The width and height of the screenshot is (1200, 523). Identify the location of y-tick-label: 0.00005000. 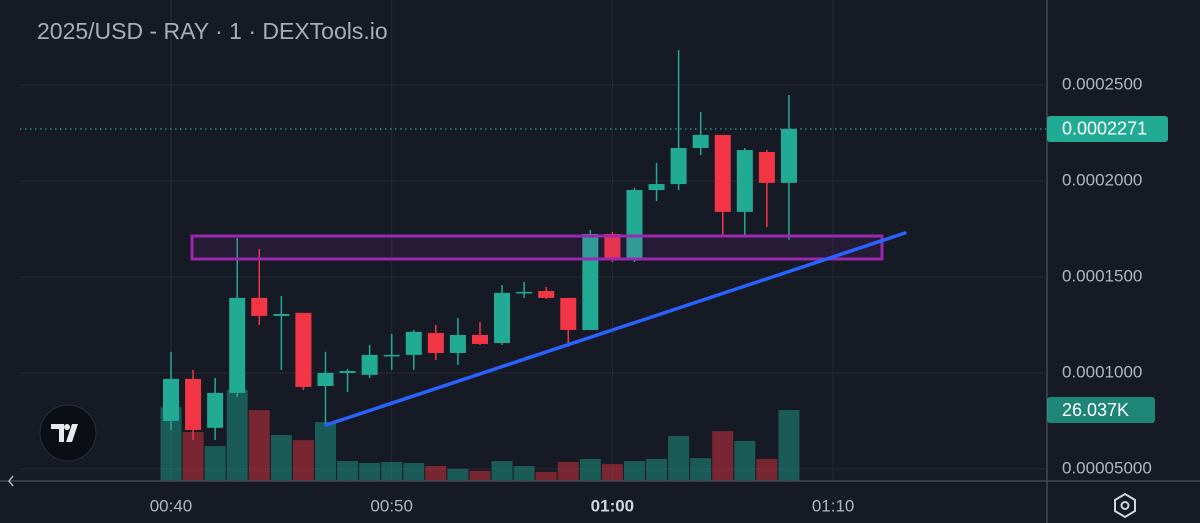
(1107, 467).